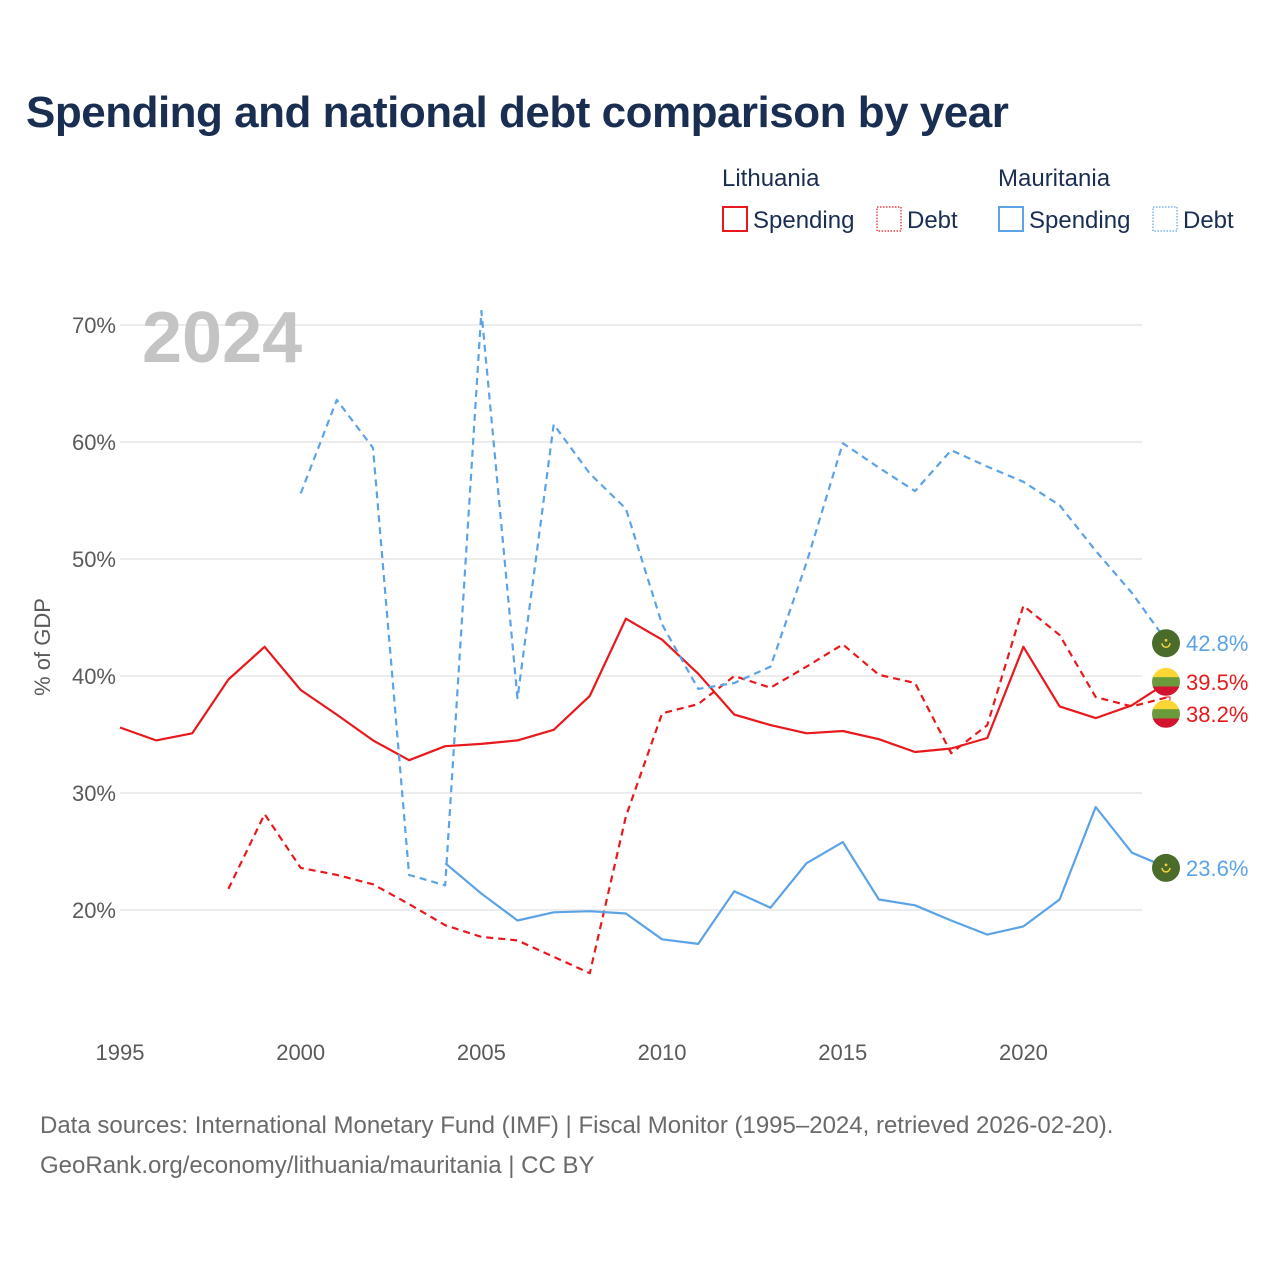 The width and height of the screenshot is (1280, 1280). What do you see at coordinates (1054, 178) in the screenshot?
I see `legend-country-mauritania: Mauritania` at bounding box center [1054, 178].